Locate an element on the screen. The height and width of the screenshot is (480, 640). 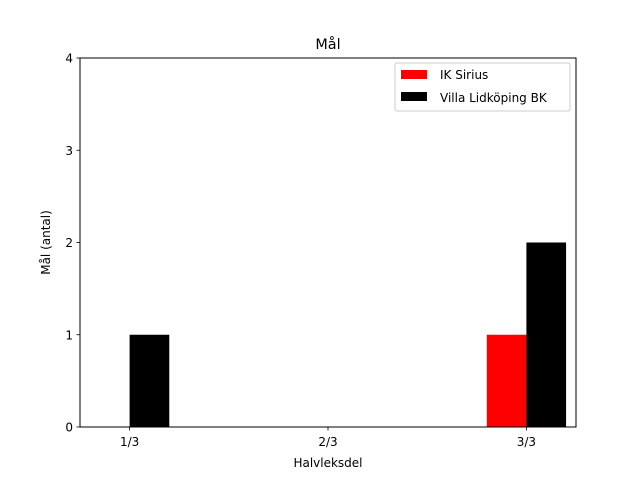
legend-swatch-villa-lidkoping-bk is located at coordinates (414, 96).